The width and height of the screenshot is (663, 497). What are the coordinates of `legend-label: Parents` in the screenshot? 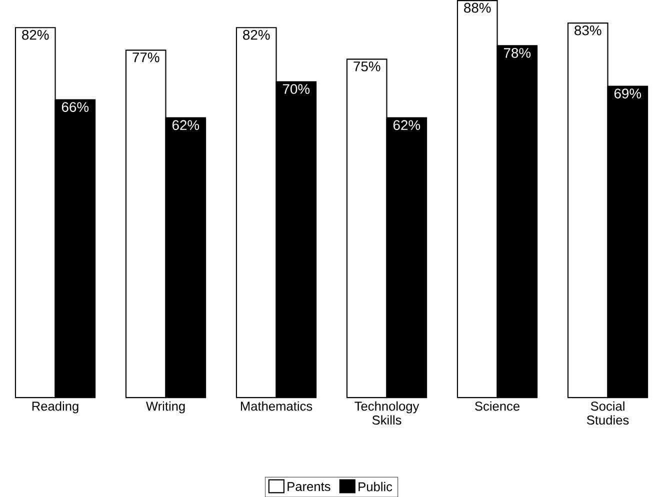 It's located at (309, 486).